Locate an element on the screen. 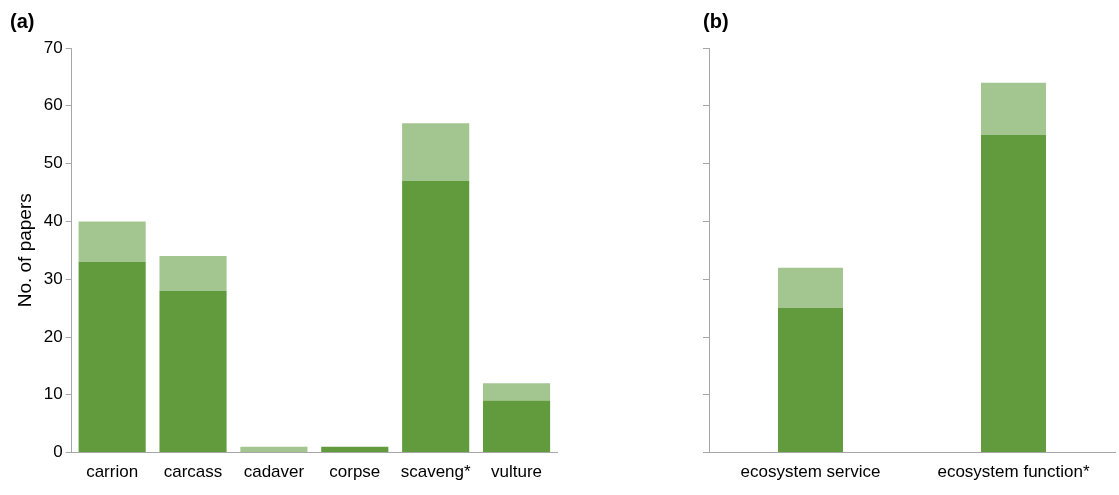 The height and width of the screenshot is (495, 1119). x-tick-label: cadaver is located at coordinates (274, 472).